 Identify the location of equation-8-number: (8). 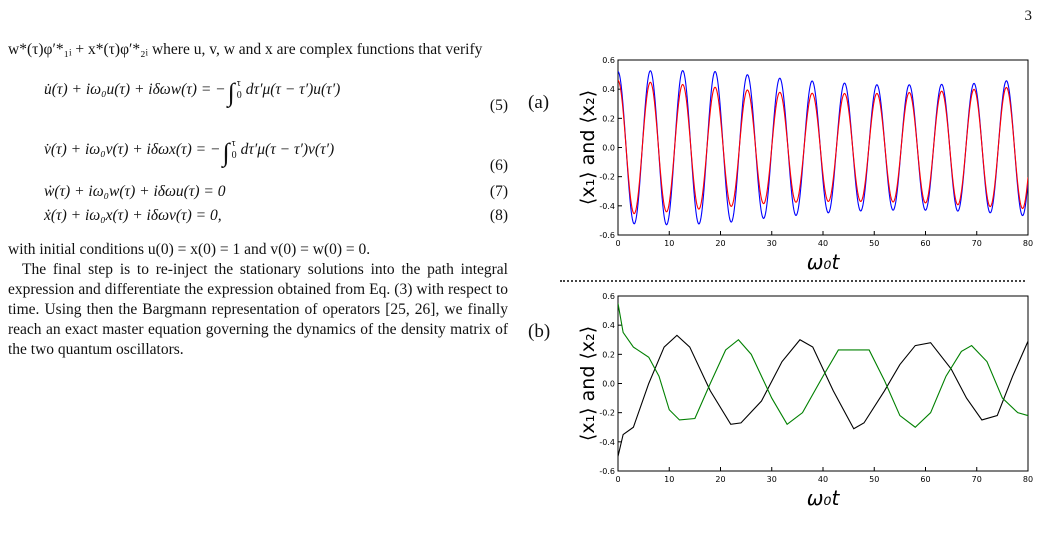
(498, 215).